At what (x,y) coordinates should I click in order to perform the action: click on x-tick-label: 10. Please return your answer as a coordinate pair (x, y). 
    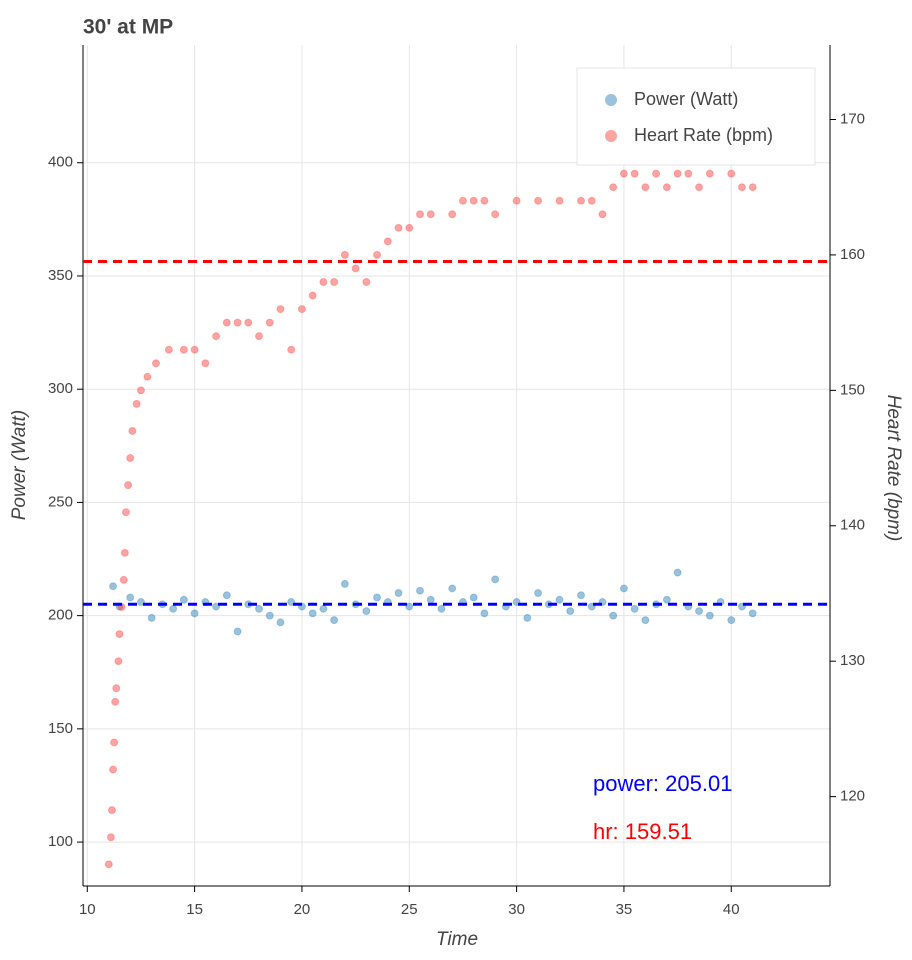
    Looking at the image, I should click on (87, 909).